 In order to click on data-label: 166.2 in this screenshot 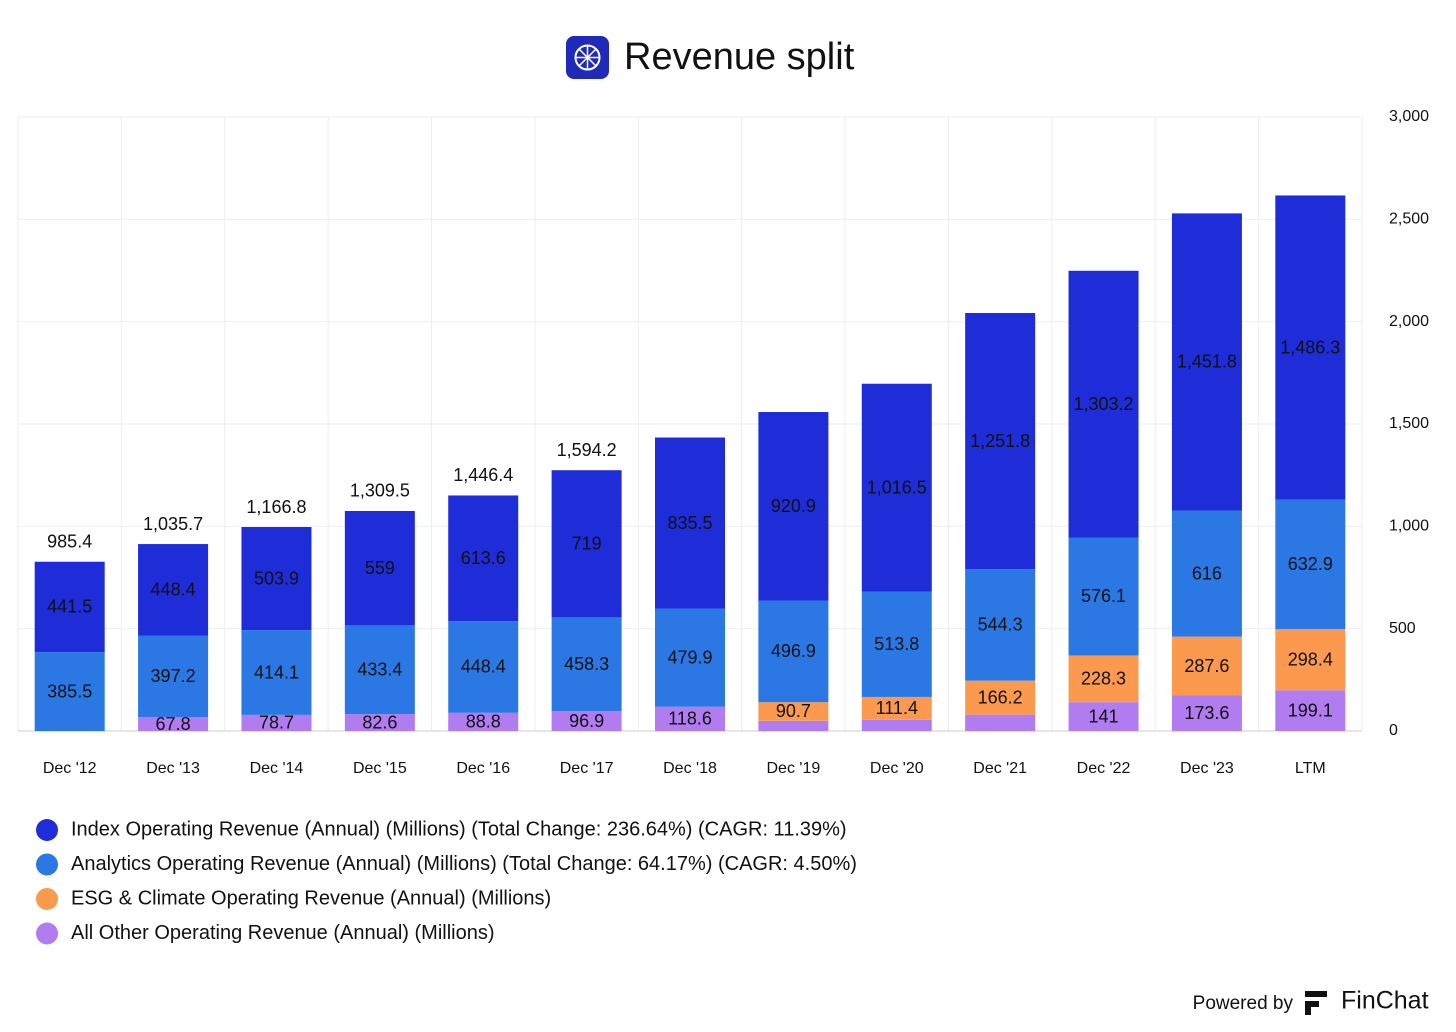, I will do `click(1000, 697)`.